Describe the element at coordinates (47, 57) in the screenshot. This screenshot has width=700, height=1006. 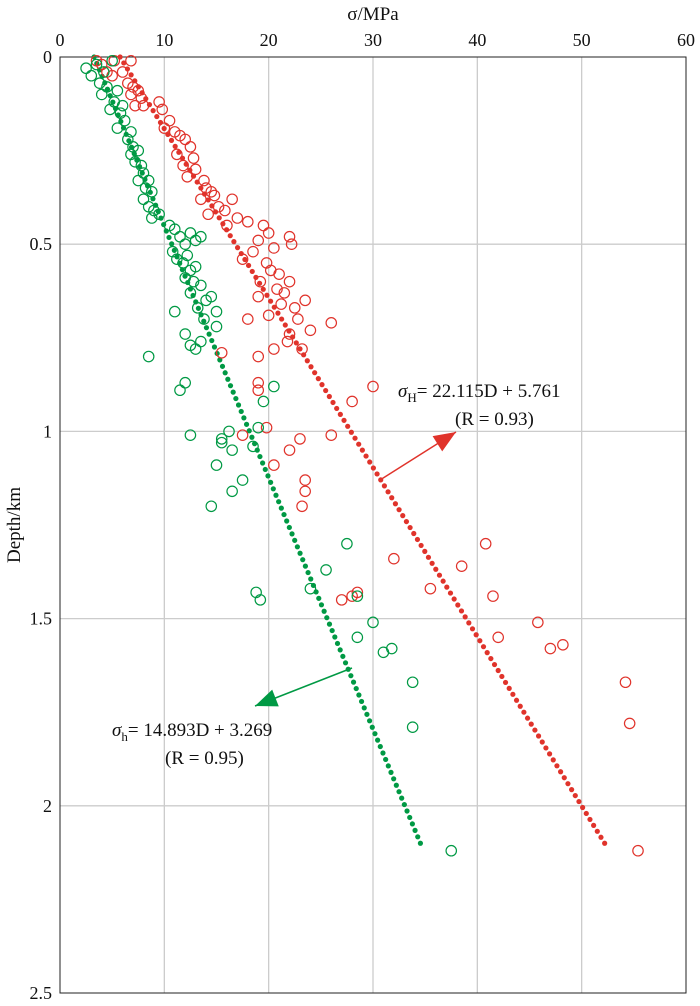
I see `y-tick-label: 0` at that location.